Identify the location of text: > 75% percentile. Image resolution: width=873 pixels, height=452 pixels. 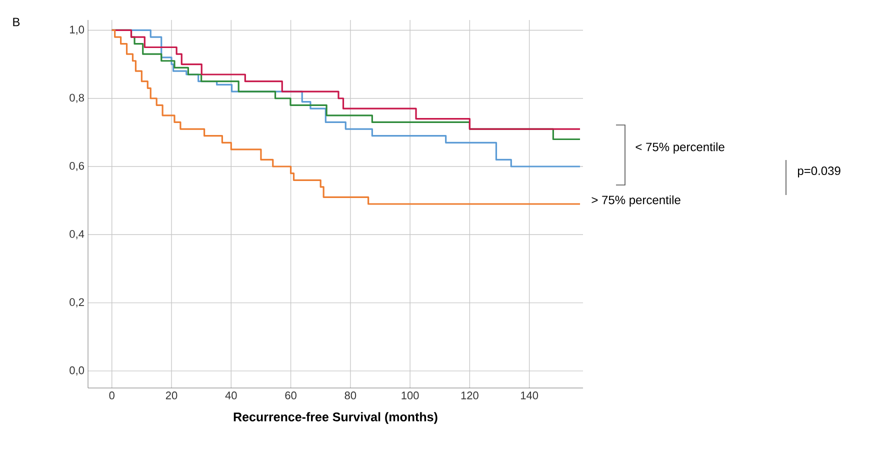
(636, 201).